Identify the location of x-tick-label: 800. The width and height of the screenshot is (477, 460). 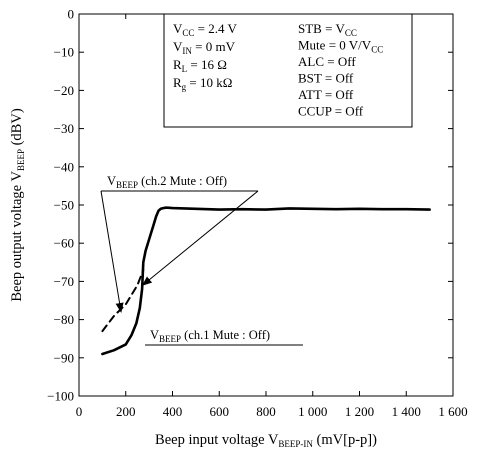
(266, 411).